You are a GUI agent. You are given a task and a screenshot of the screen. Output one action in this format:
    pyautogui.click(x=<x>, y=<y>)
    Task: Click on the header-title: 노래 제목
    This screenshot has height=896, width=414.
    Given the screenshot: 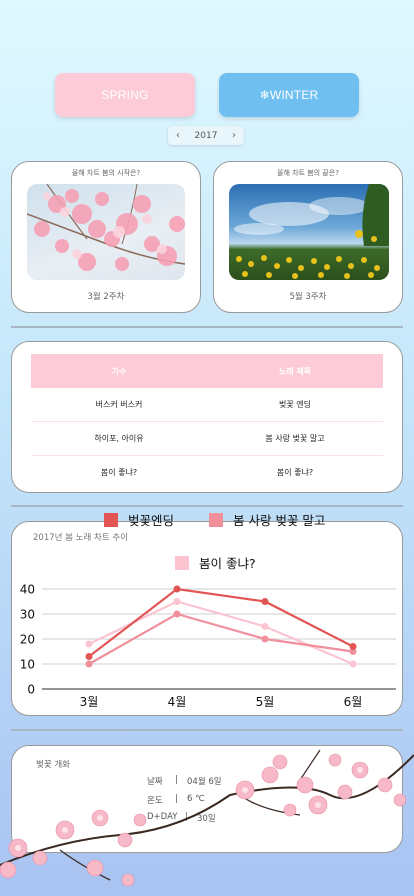 What is the action you would take?
    pyautogui.click(x=295, y=371)
    